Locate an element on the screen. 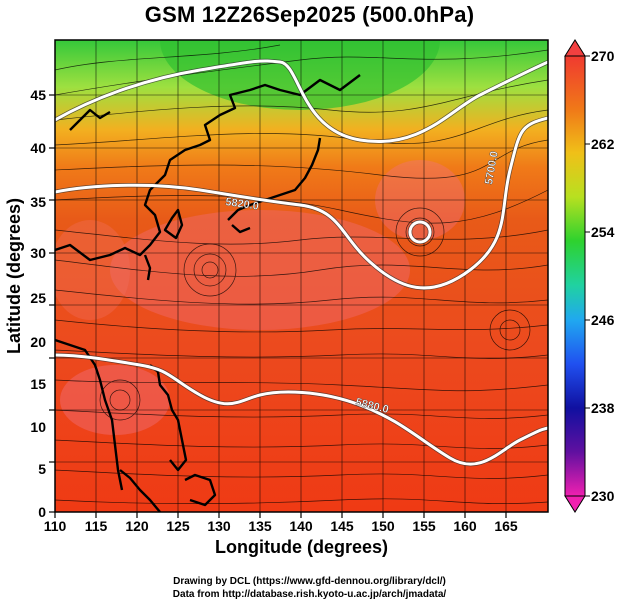  colorbar-tick-254: 254 is located at coordinates (603, 232).